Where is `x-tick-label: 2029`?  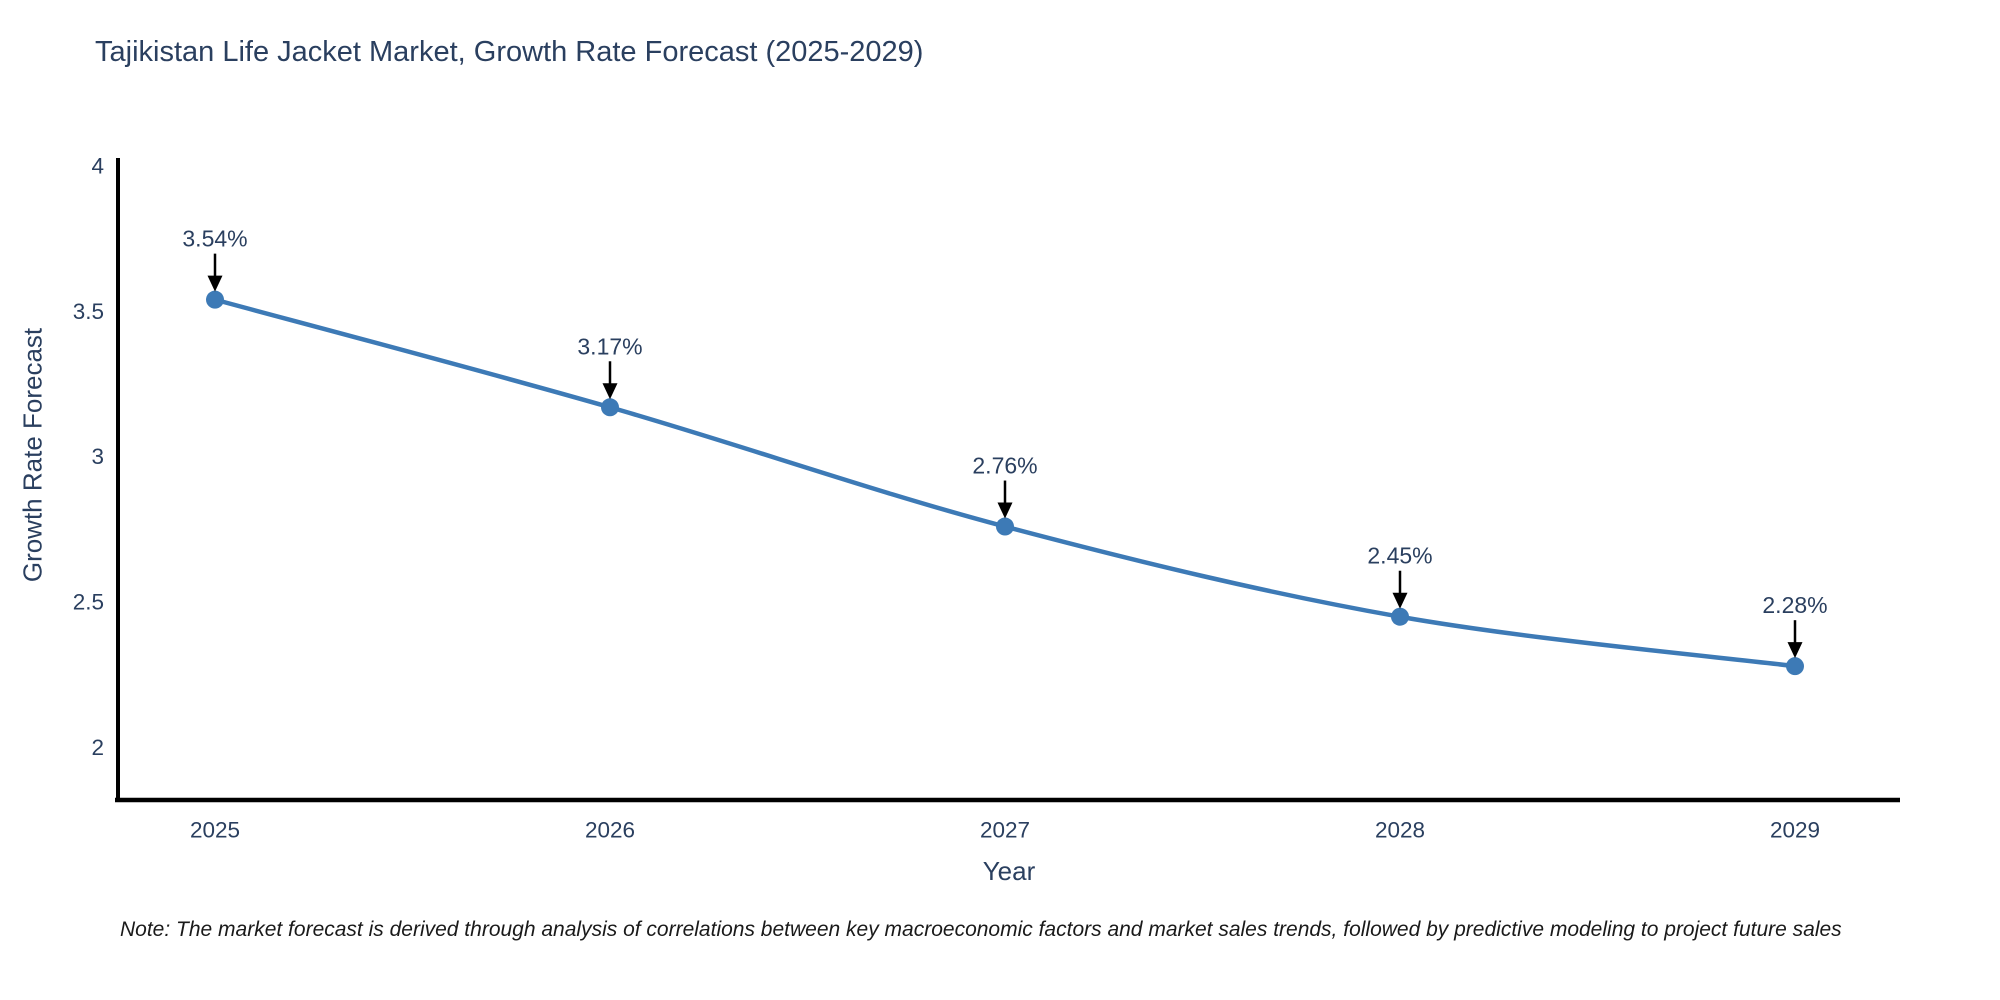
x-tick-label: 2029 is located at coordinates (1795, 830).